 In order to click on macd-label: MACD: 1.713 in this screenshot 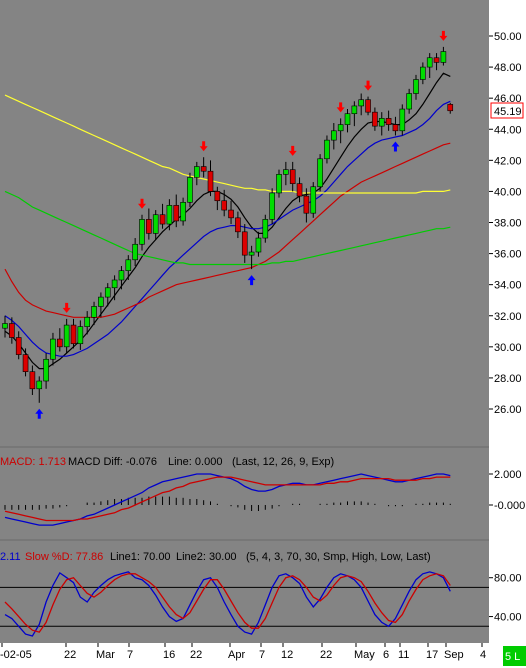, I will do `click(33, 462)`.